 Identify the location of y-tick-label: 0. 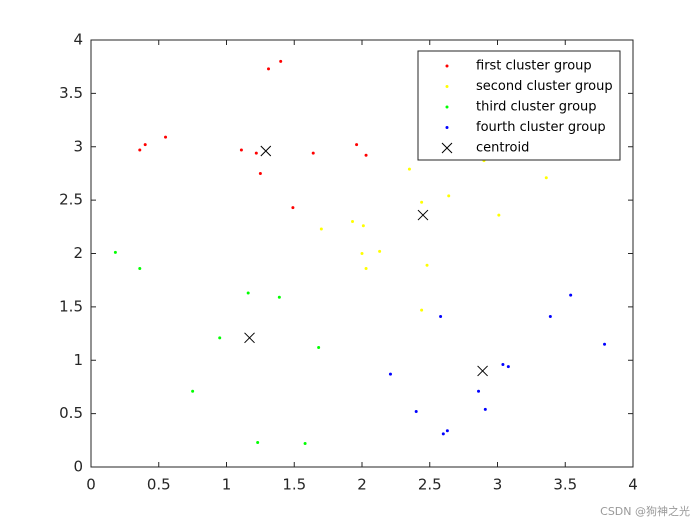
(78, 467).